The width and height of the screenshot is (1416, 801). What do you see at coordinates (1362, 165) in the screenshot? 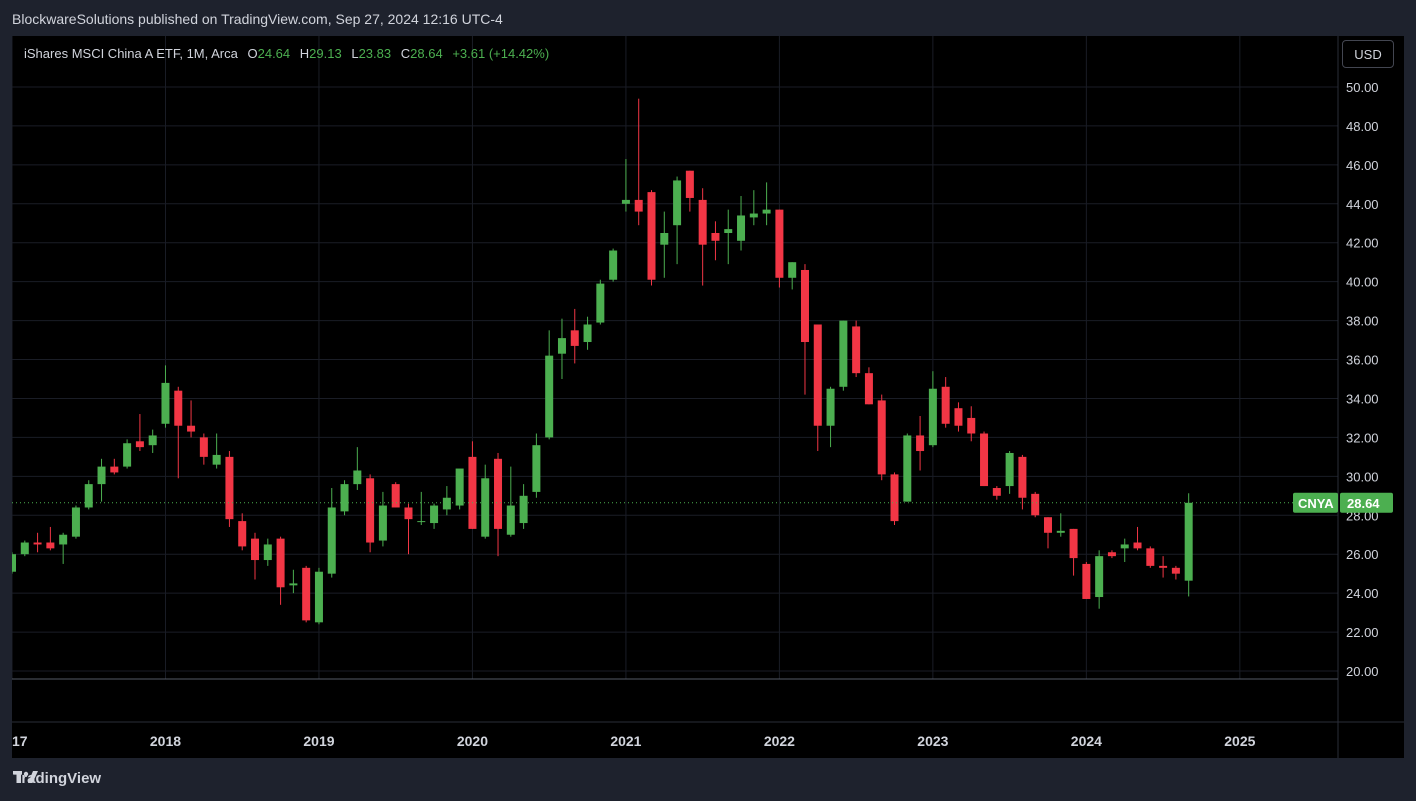
I see `y-tick-46.00: 46.00` at bounding box center [1362, 165].